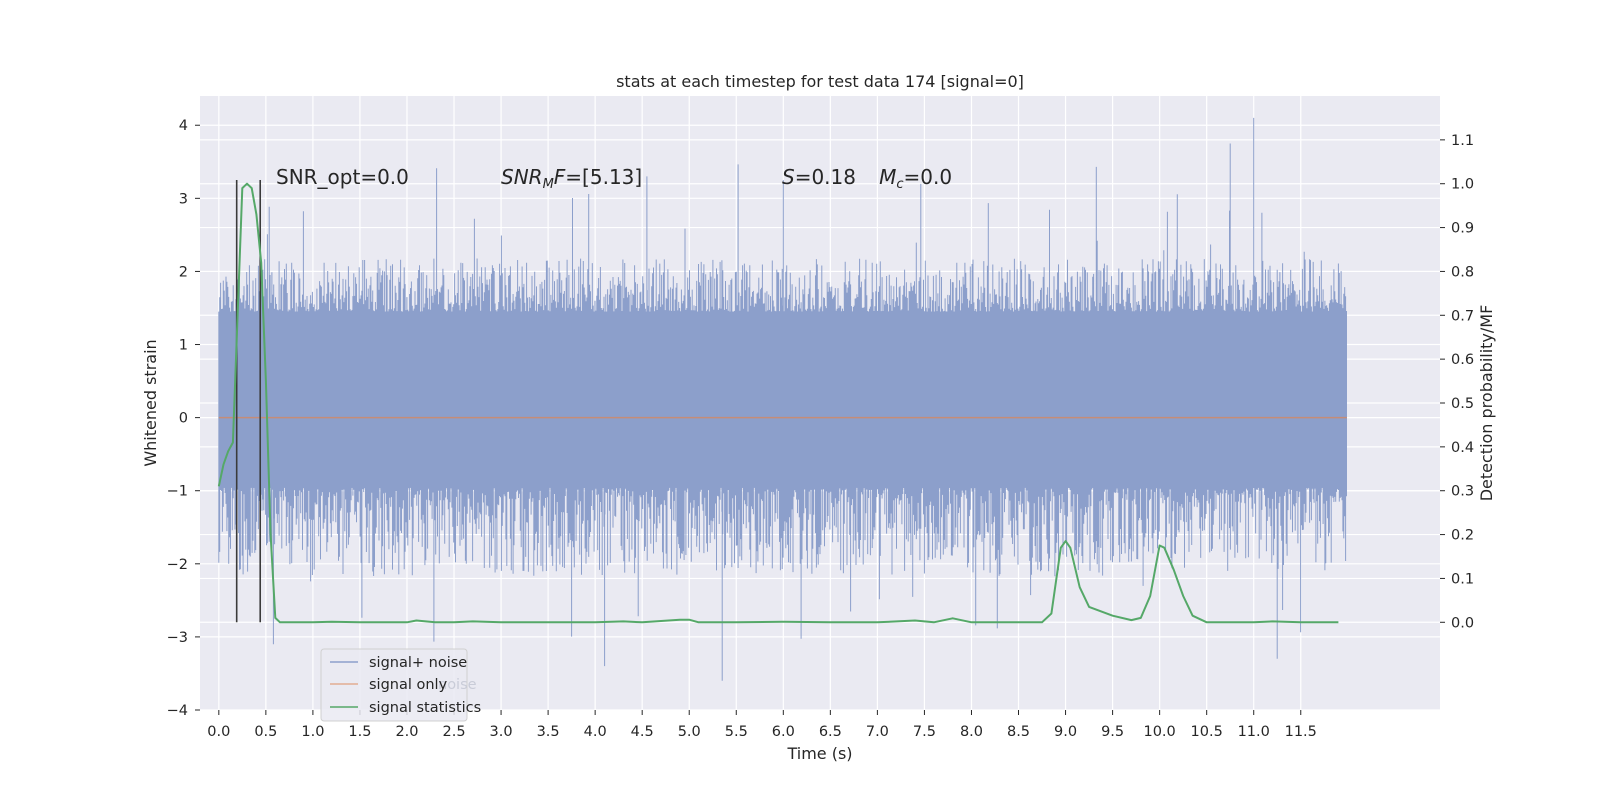  I want to click on y-right-tick-label: 0.8, so click(1462, 272).